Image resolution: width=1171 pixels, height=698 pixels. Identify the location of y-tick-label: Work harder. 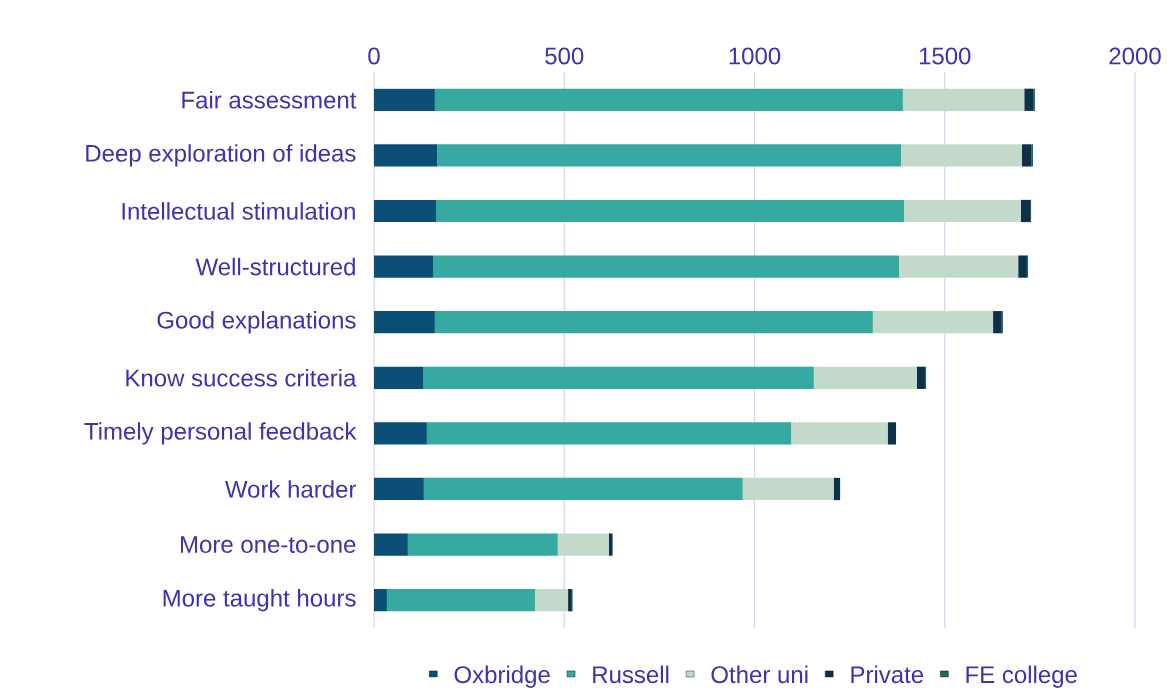
(290, 489).